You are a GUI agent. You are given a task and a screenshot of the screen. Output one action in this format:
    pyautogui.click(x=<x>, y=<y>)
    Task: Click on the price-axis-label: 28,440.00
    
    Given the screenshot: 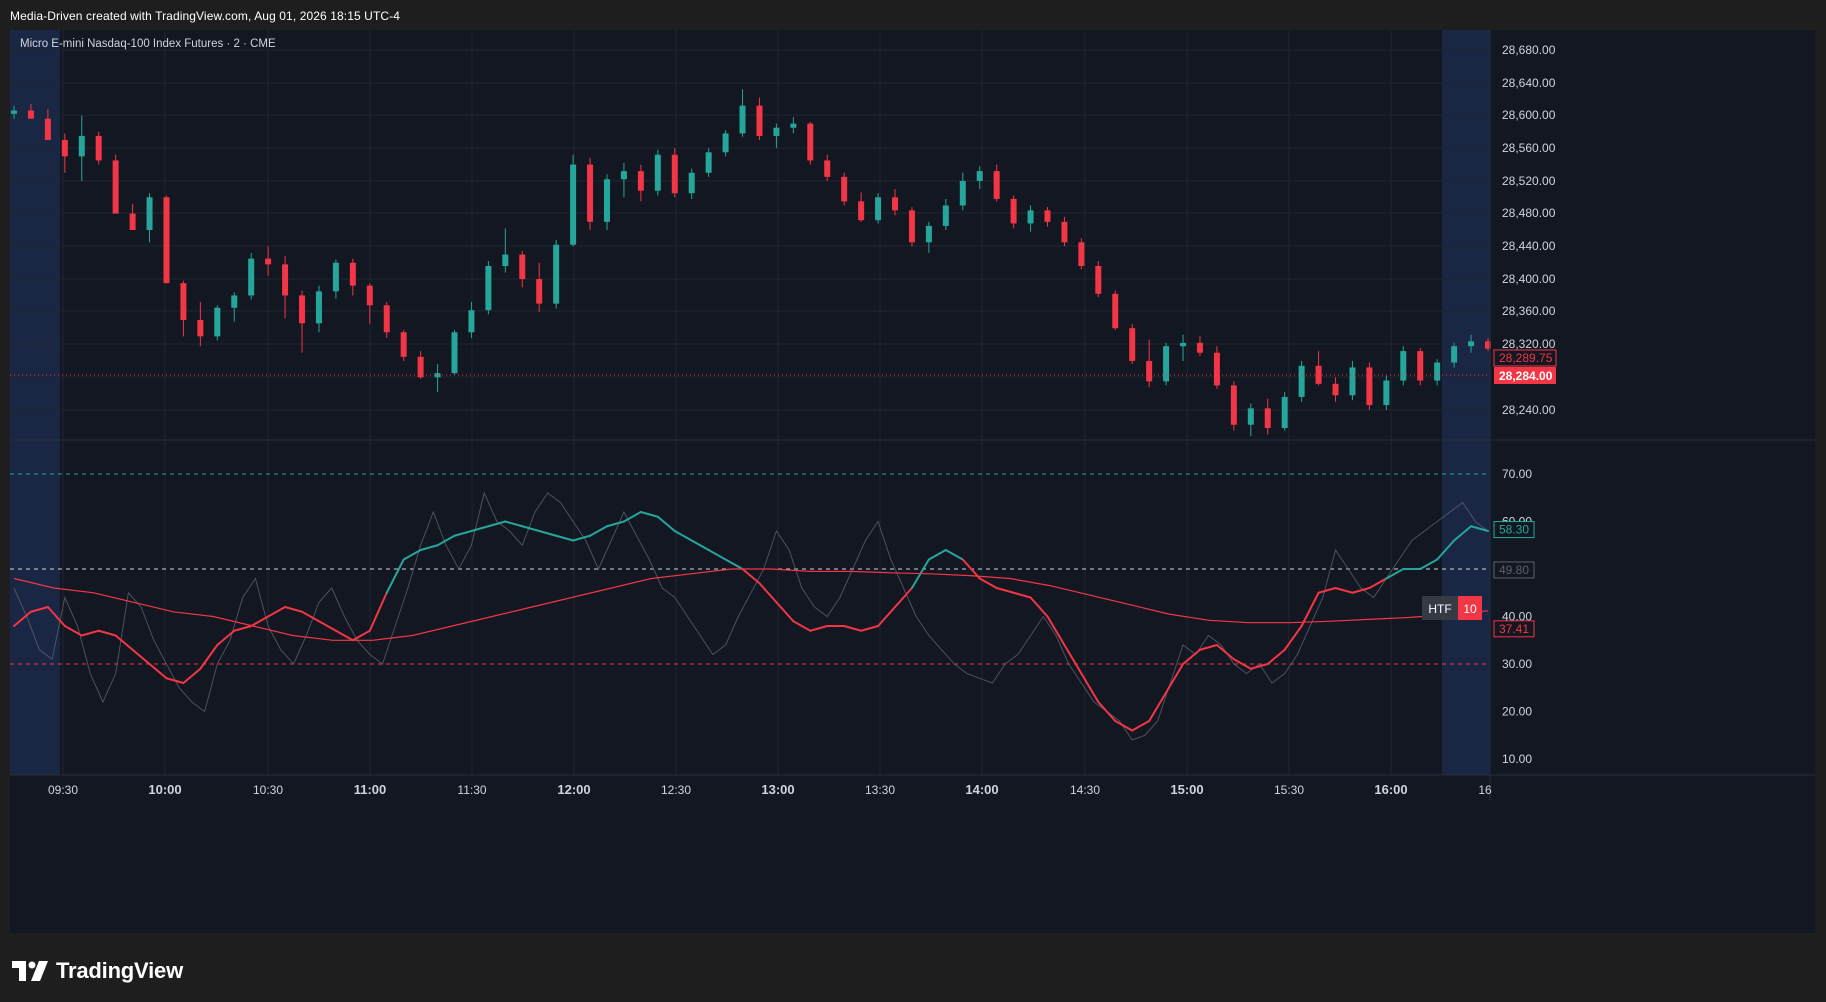 What is the action you would take?
    pyautogui.click(x=1529, y=246)
    